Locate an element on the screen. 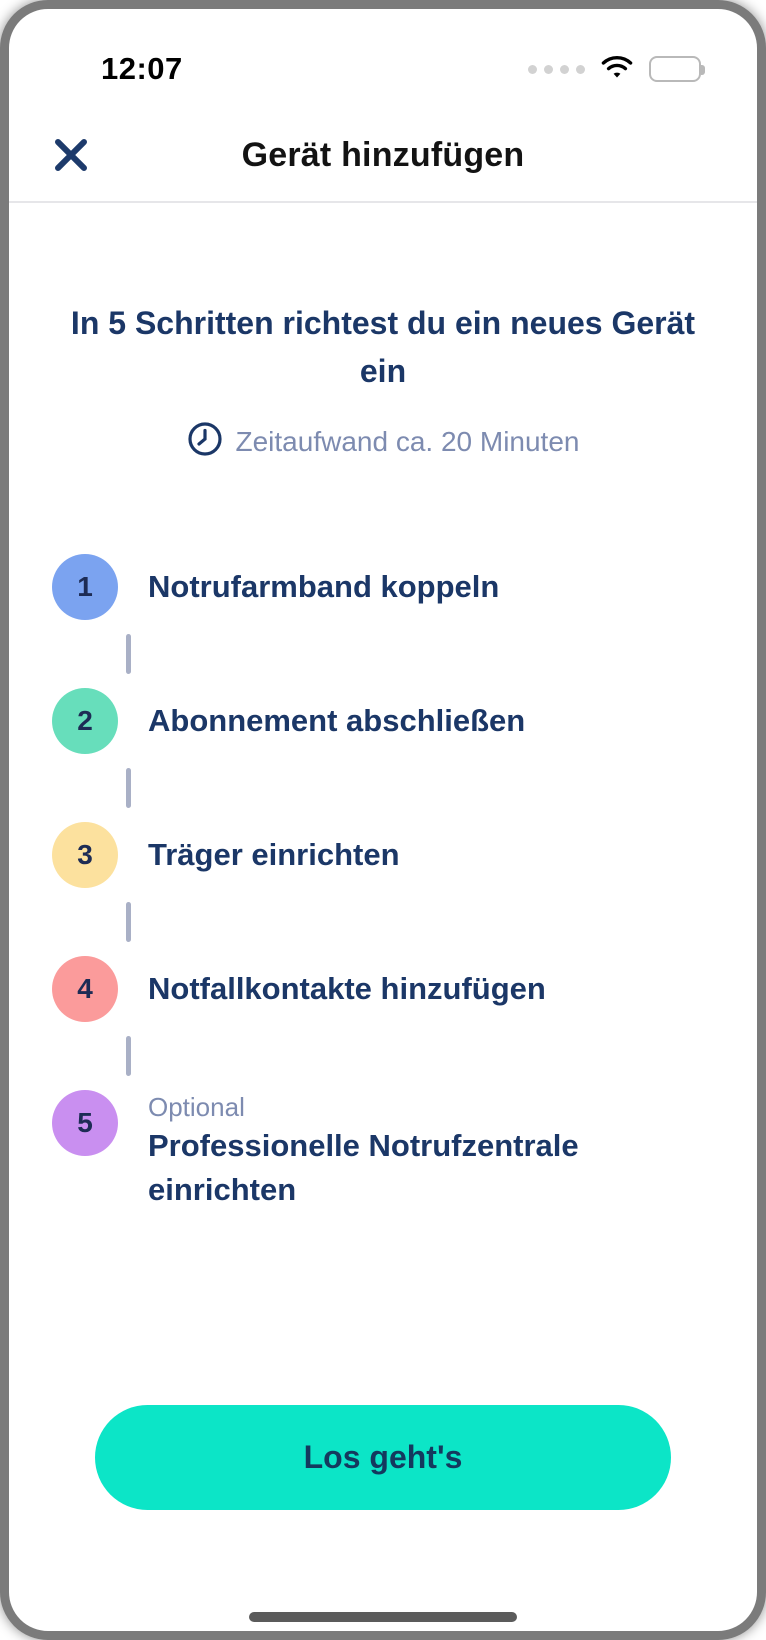  step-number-badge: 3 is located at coordinates (85, 855).